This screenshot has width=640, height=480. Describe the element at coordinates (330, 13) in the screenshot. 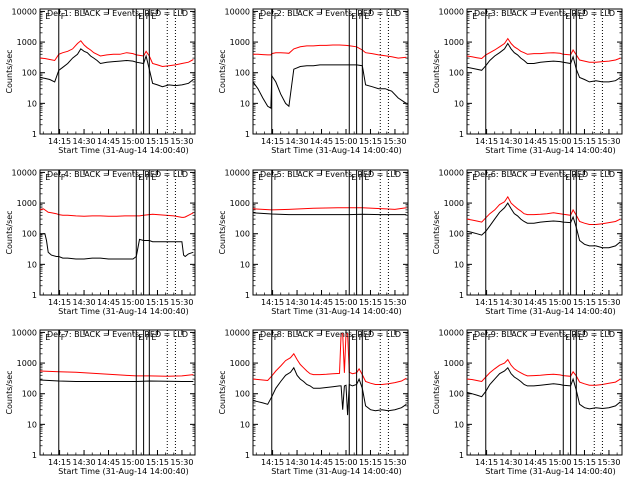

I see `panel-title: Det 2: BLACK = Events, RED = LLD` at that location.